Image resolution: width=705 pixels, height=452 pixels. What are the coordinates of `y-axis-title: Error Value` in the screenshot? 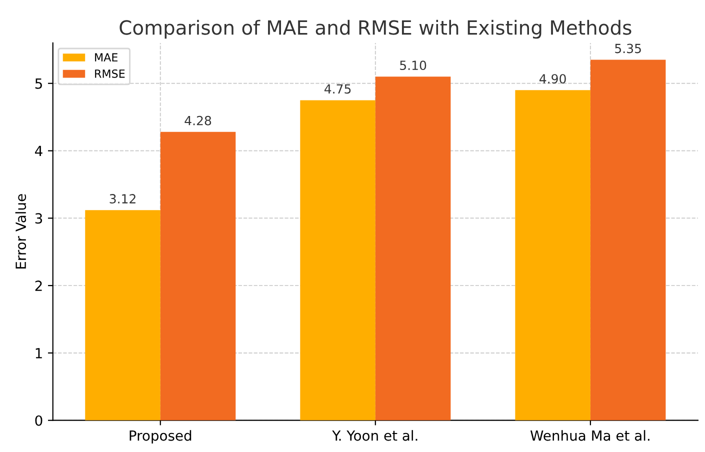 It's located at (20, 231).